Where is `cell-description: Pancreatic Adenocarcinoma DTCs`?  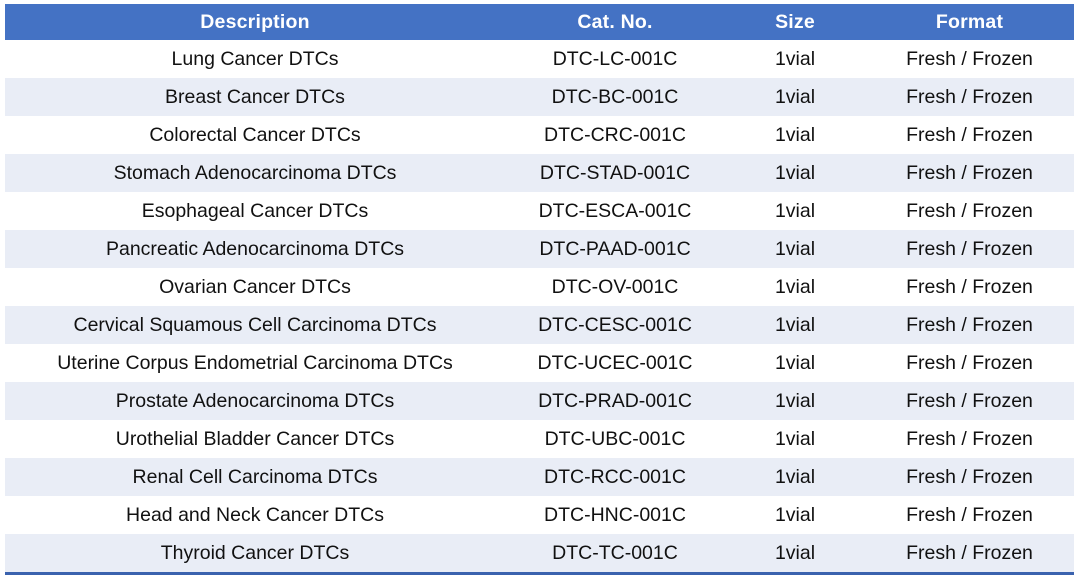 cell-description: Pancreatic Adenocarcinoma DTCs is located at coordinates (255, 249).